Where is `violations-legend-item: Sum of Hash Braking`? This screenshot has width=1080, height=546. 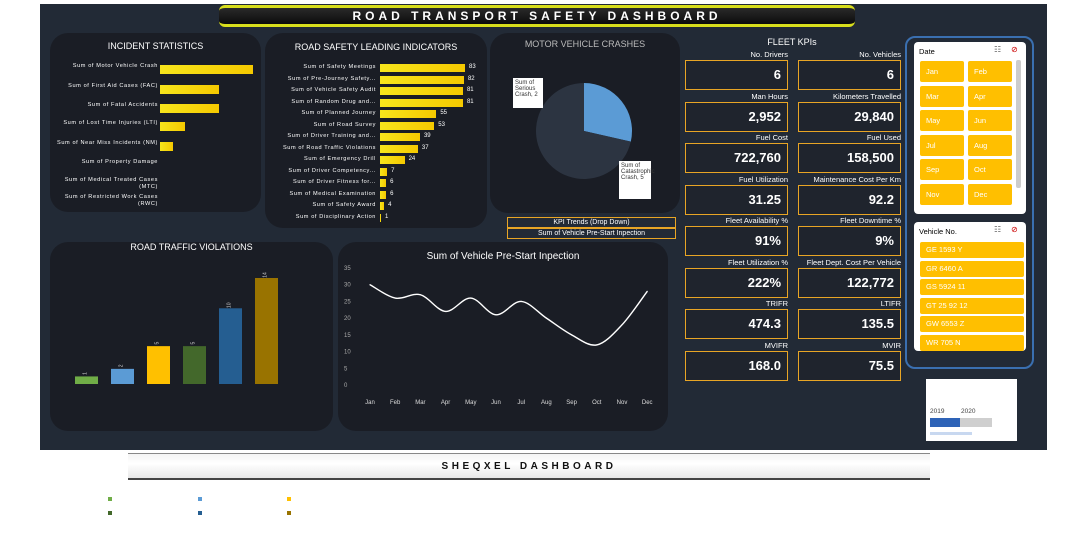
violations-legend-item: Sum of Hash Braking is located at coordinates (229, 514).